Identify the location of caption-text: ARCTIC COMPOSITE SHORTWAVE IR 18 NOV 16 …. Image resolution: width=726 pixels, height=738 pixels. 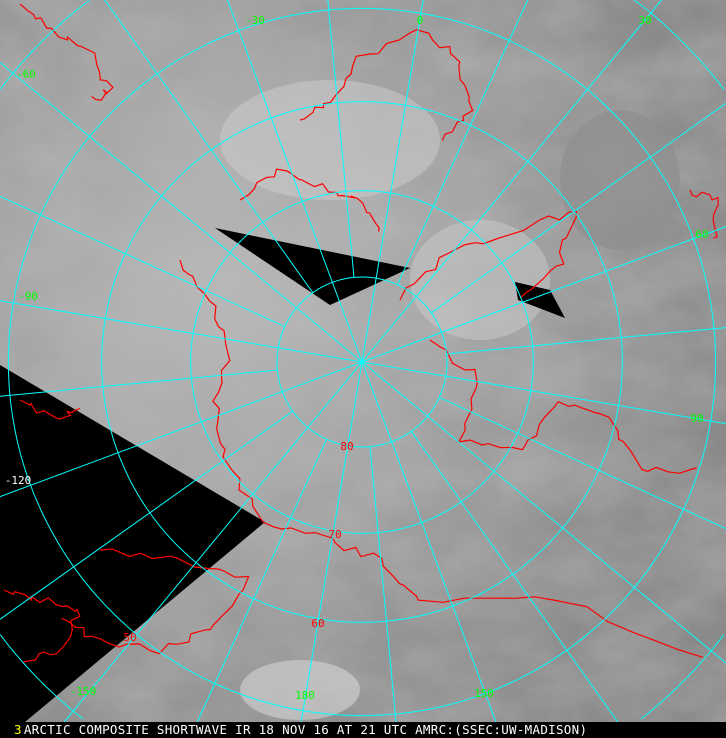
(305, 729).